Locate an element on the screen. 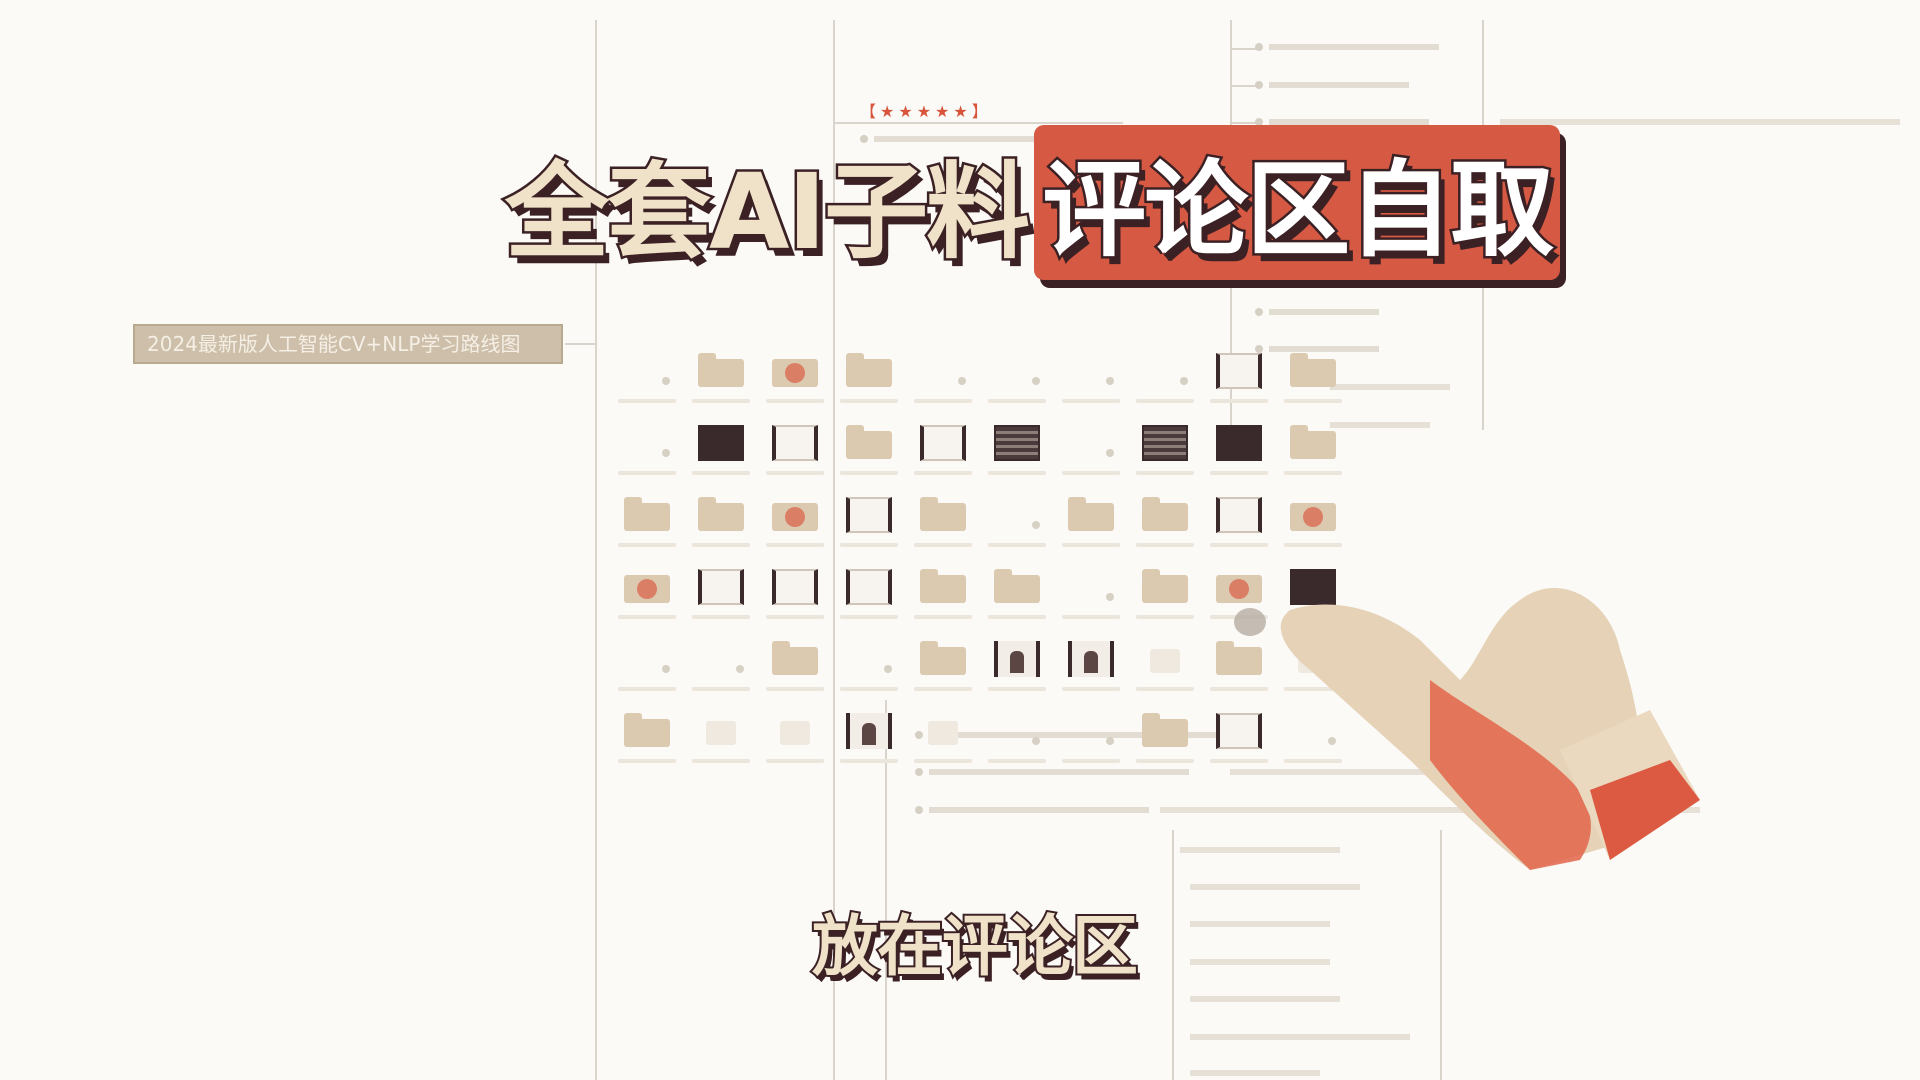  node-bullet-icon is located at coordinates (919, 735).